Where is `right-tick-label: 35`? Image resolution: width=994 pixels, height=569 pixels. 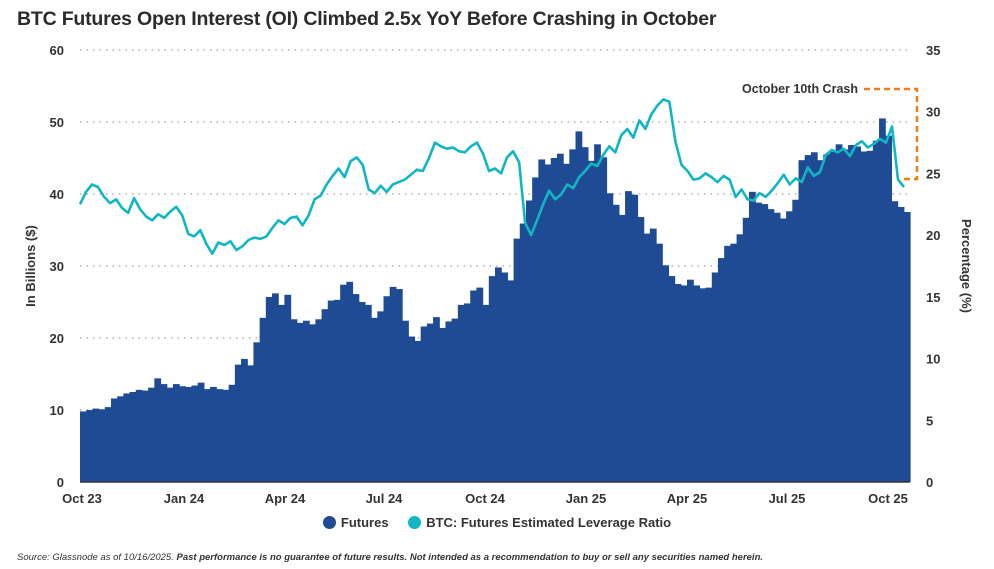 right-tick-label: 35 is located at coordinates (933, 50).